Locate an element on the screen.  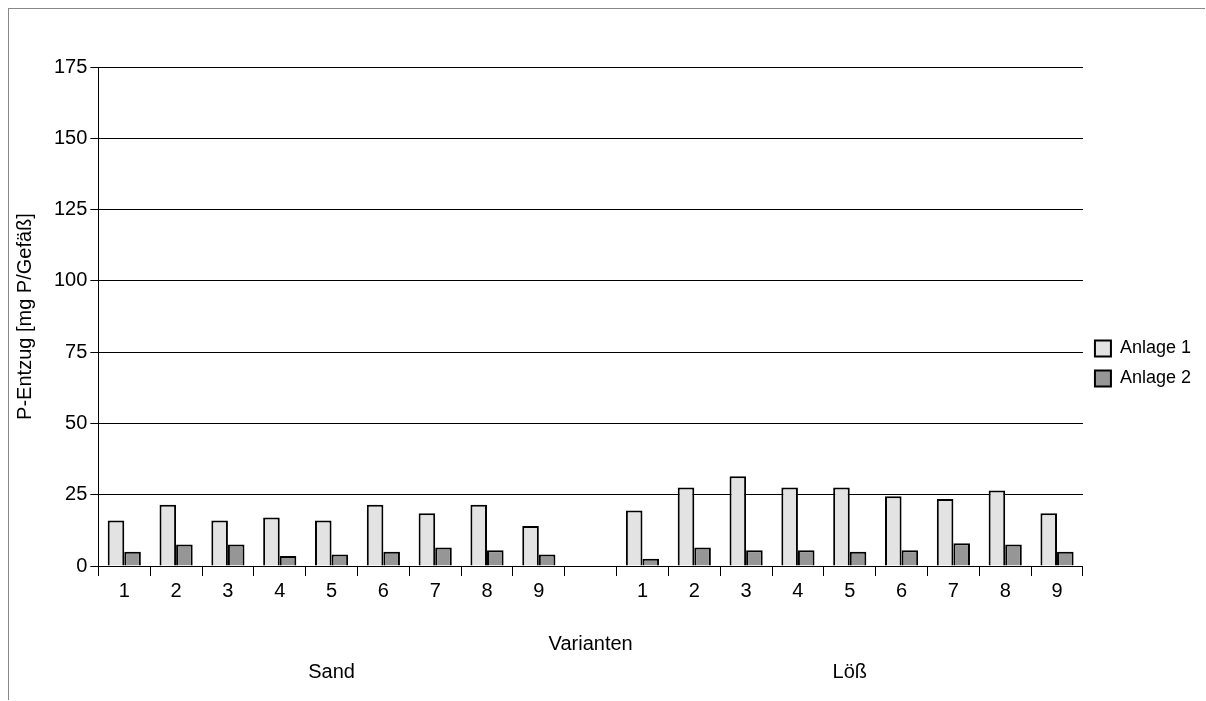
legend-label: Anlage 1 is located at coordinates (1155, 347).